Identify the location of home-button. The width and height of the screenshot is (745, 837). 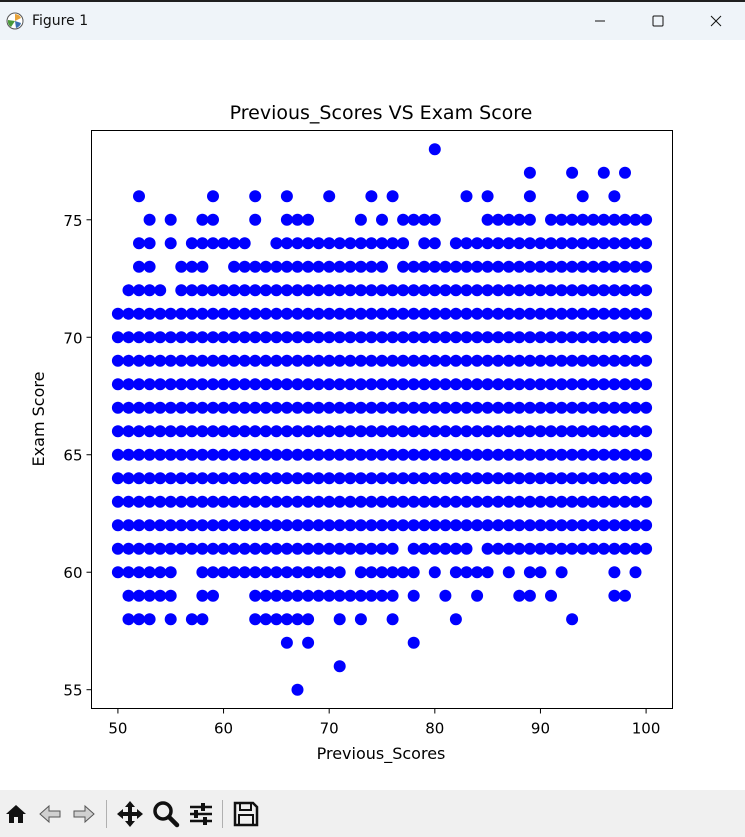
(16, 814).